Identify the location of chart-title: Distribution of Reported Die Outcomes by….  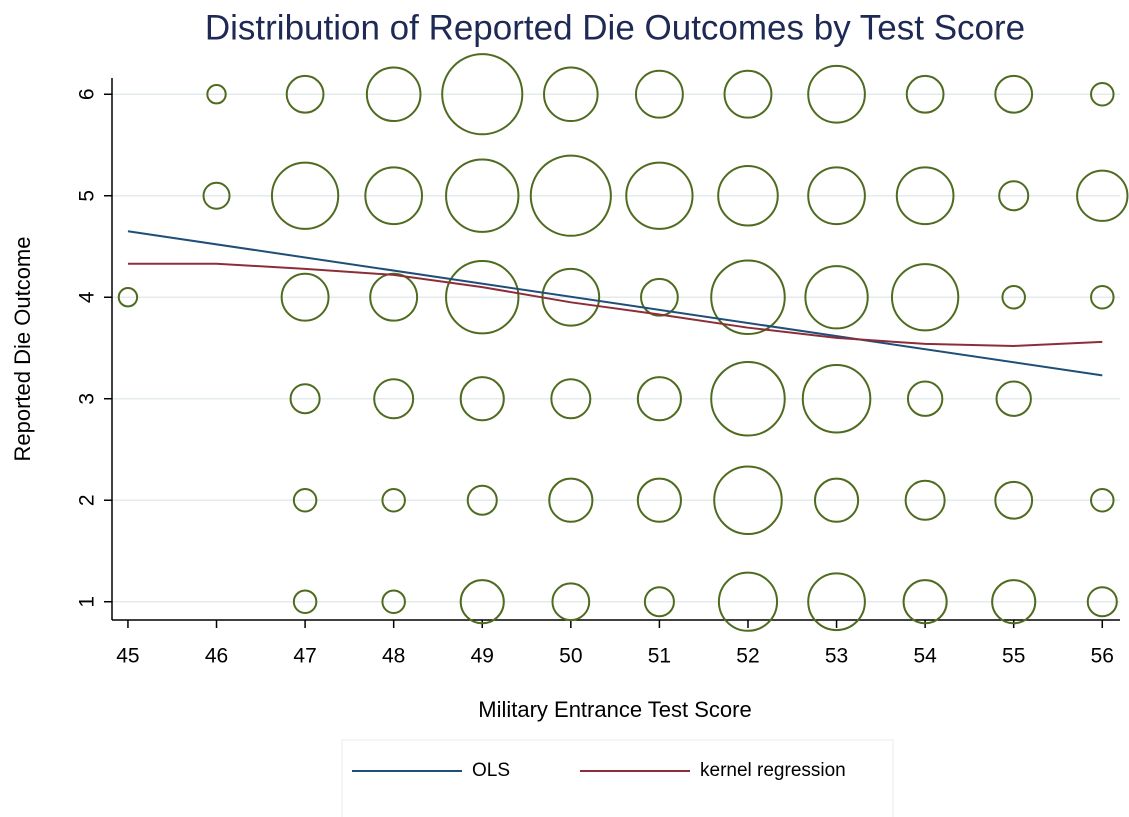
(615, 27).